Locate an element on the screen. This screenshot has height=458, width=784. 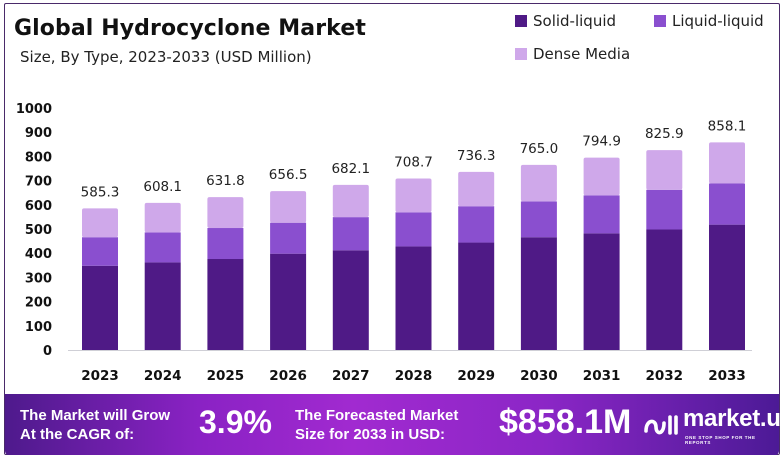
legend-swatch-dense-media is located at coordinates (521, 54).